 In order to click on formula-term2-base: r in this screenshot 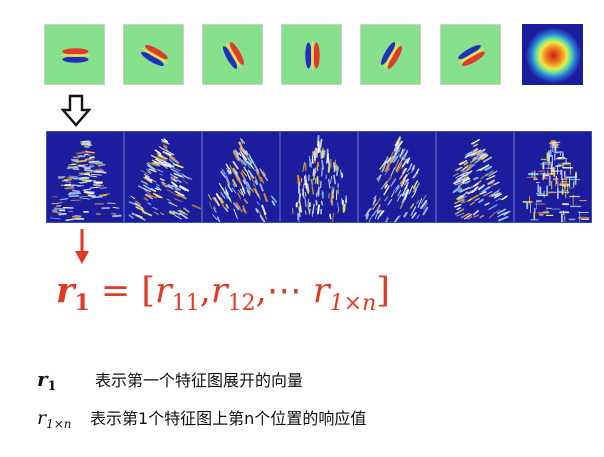, I will do `click(219, 291)`.